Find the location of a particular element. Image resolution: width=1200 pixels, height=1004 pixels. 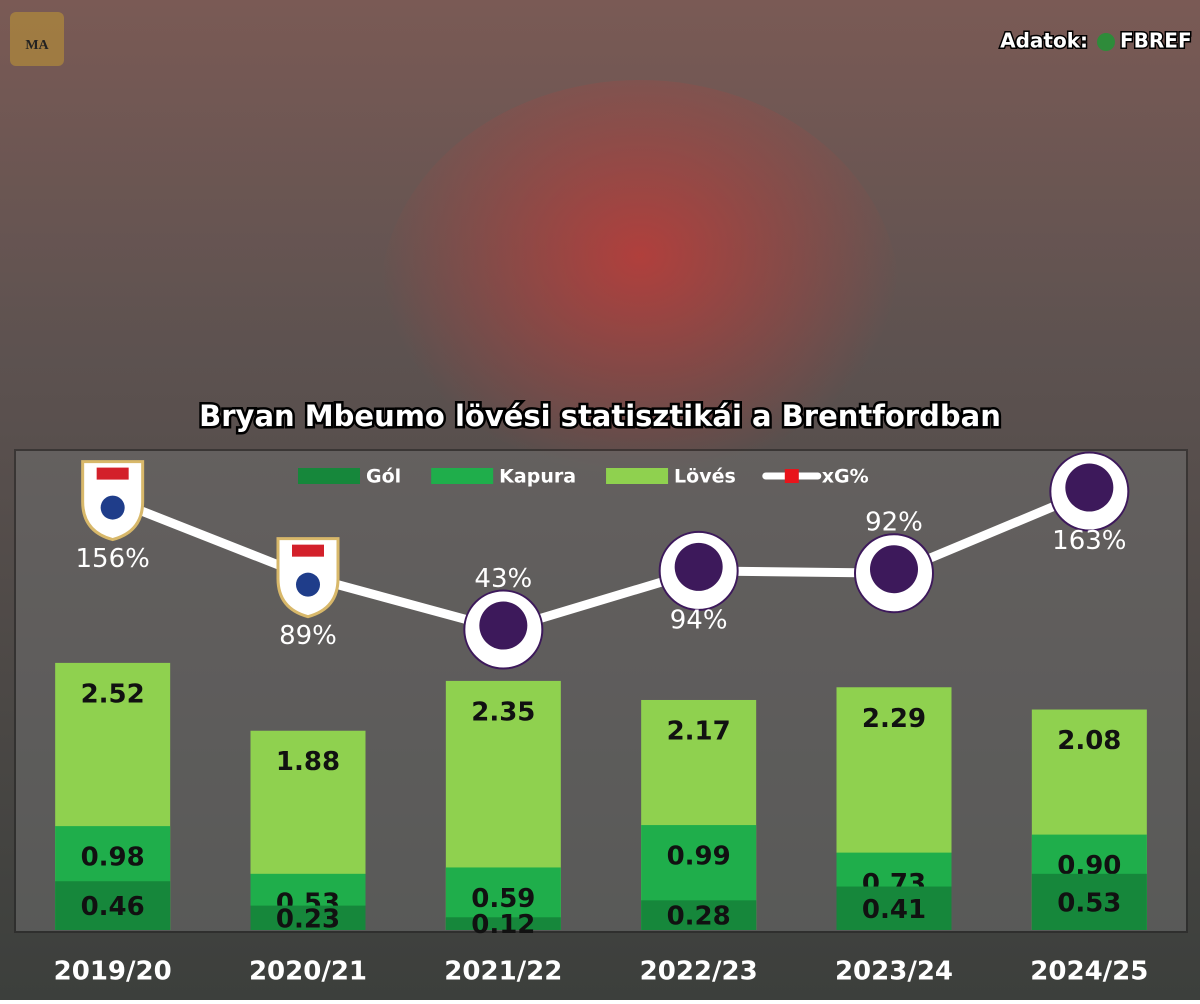

xg-label: 94% is located at coordinates (699, 620).